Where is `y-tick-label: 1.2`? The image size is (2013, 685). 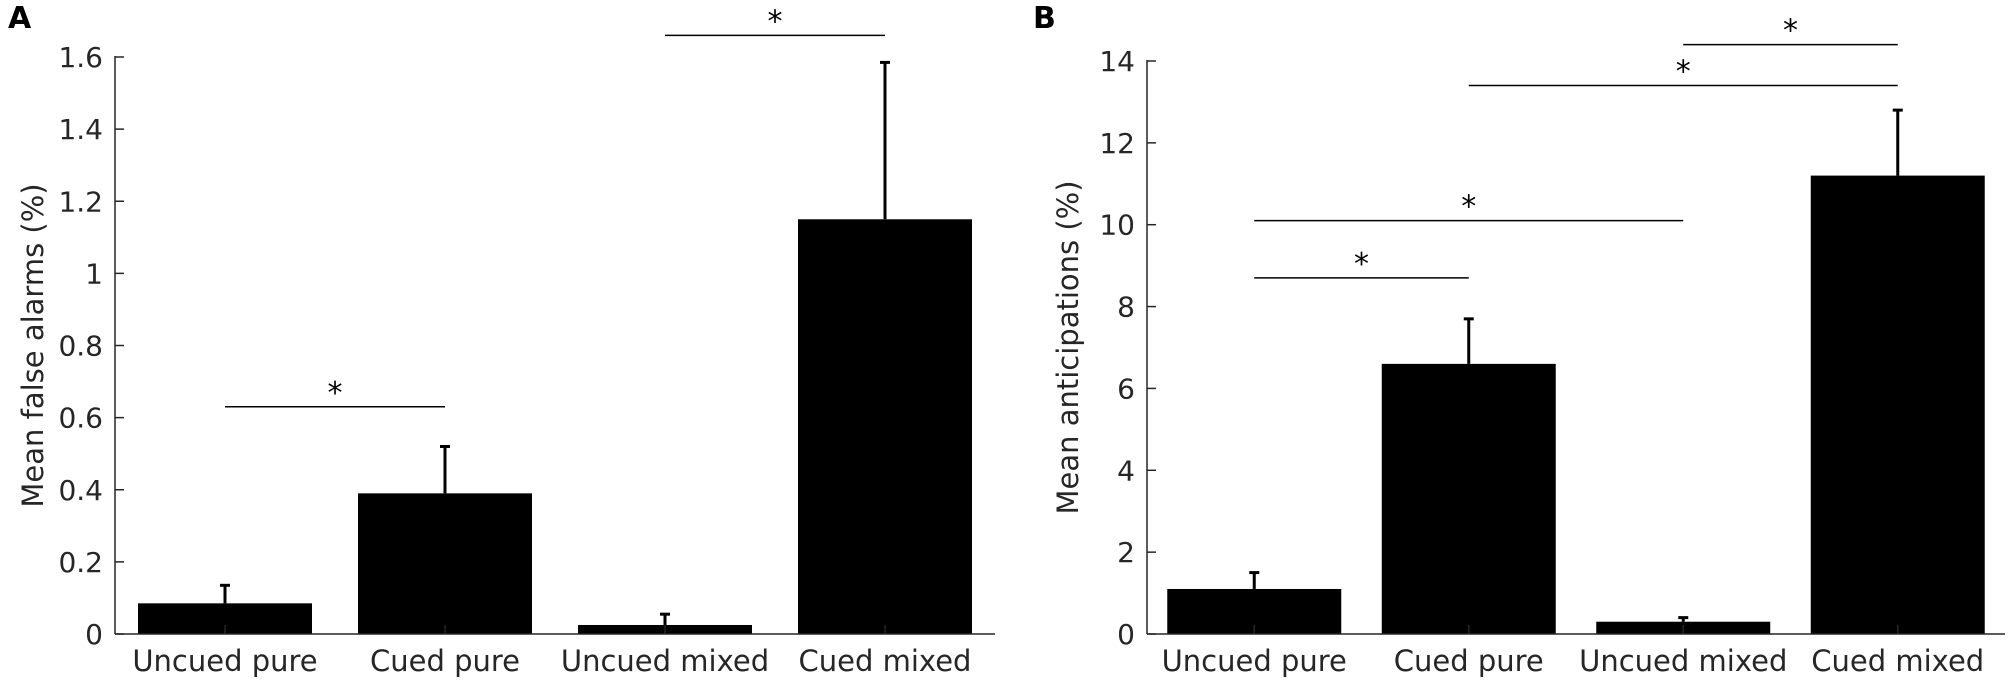
y-tick-label: 1.2 is located at coordinates (80, 201).